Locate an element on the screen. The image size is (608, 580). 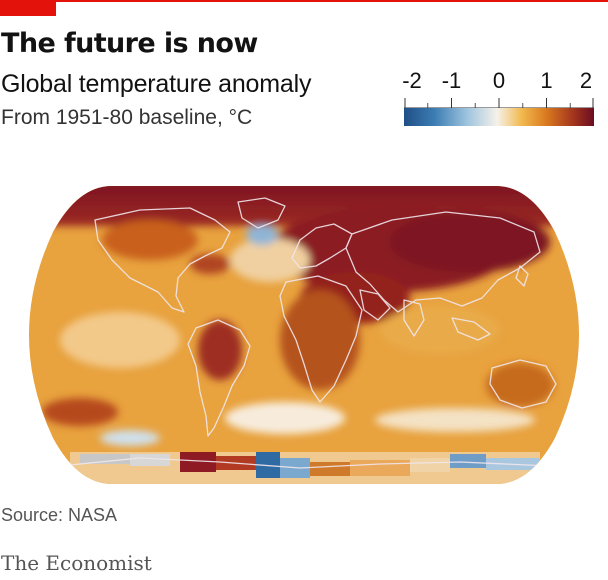
top-rule is located at coordinates (304, 1).